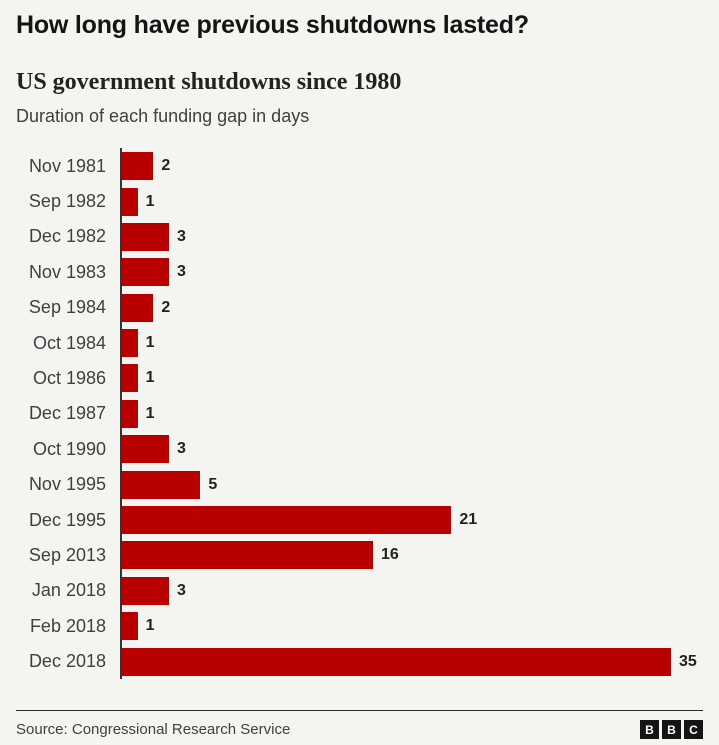  I want to click on category-label: Nov 1995, so click(67, 484).